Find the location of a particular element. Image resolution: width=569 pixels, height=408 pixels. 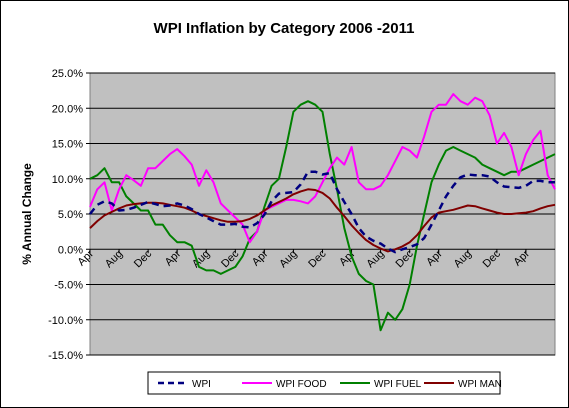

legend-label: WPI FOOD is located at coordinates (301, 384).